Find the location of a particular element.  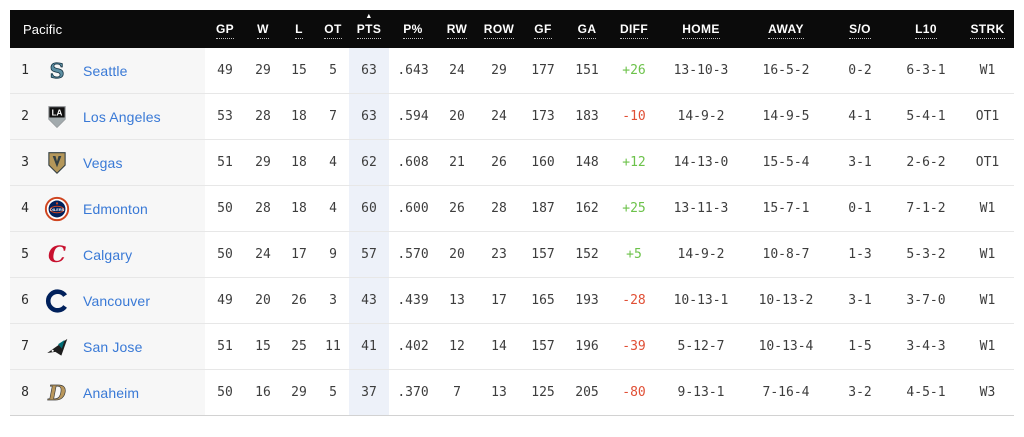

seattle-team-logo-icon: S is located at coordinates (57, 71).